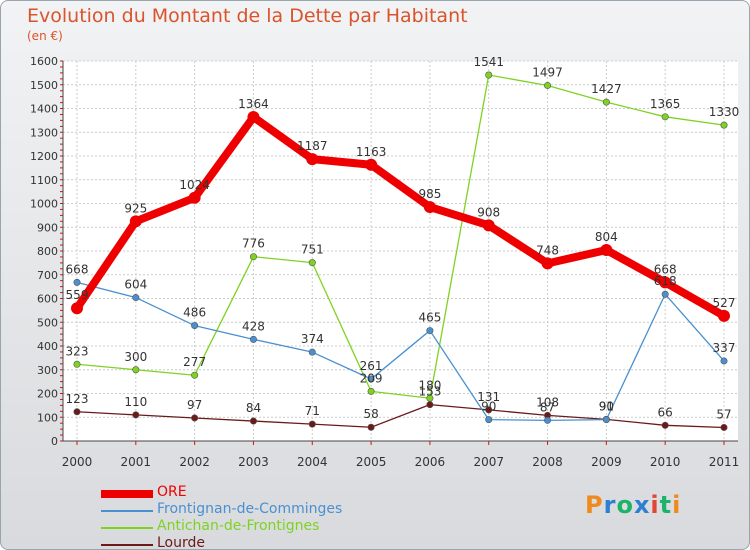 The height and width of the screenshot is (550, 750). Describe the element at coordinates (253, 462) in the screenshot. I see `x-tick-label: 2003` at that location.